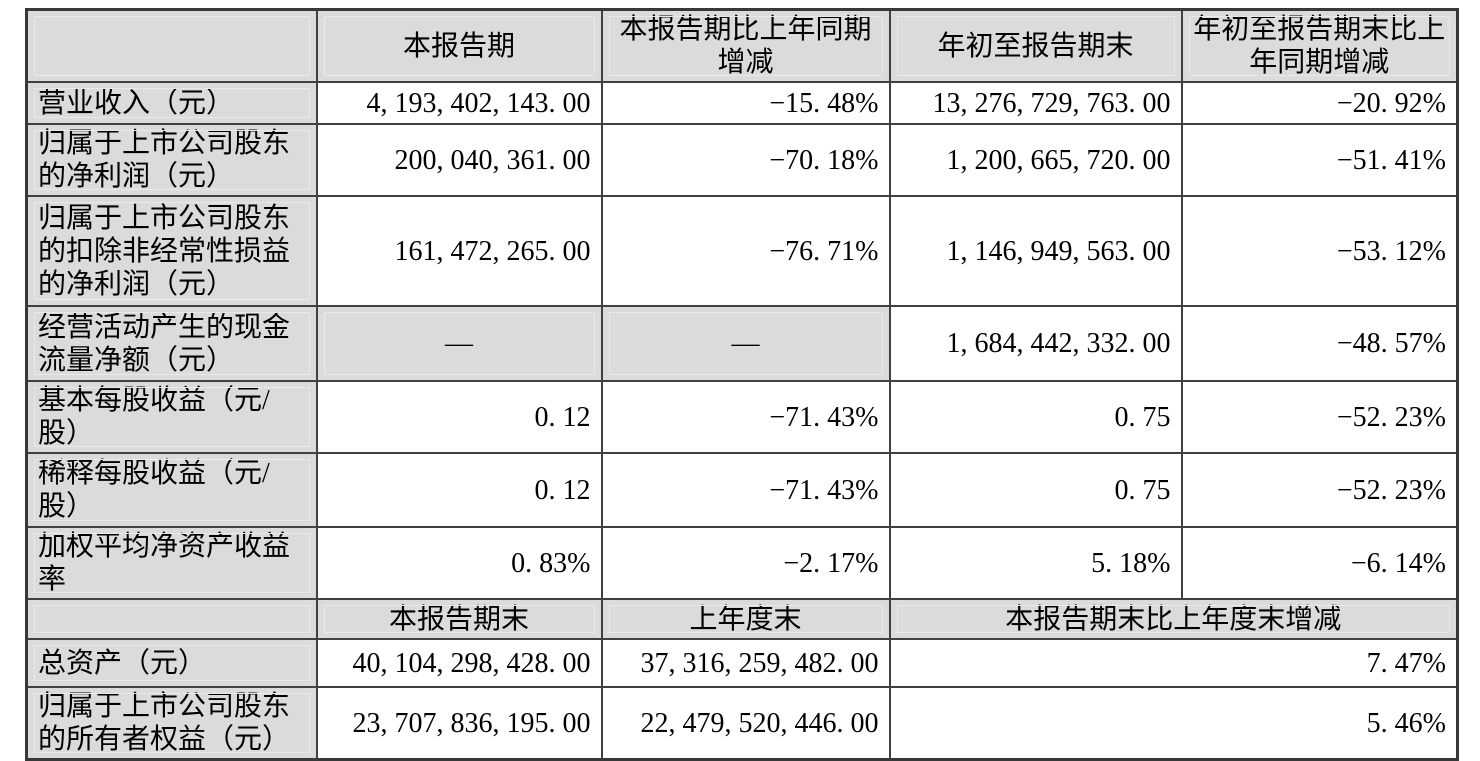  Describe the element at coordinates (745, 45) in the screenshot. I see `header-current-period-yoy: 本报告期比上年同期 增减` at that location.